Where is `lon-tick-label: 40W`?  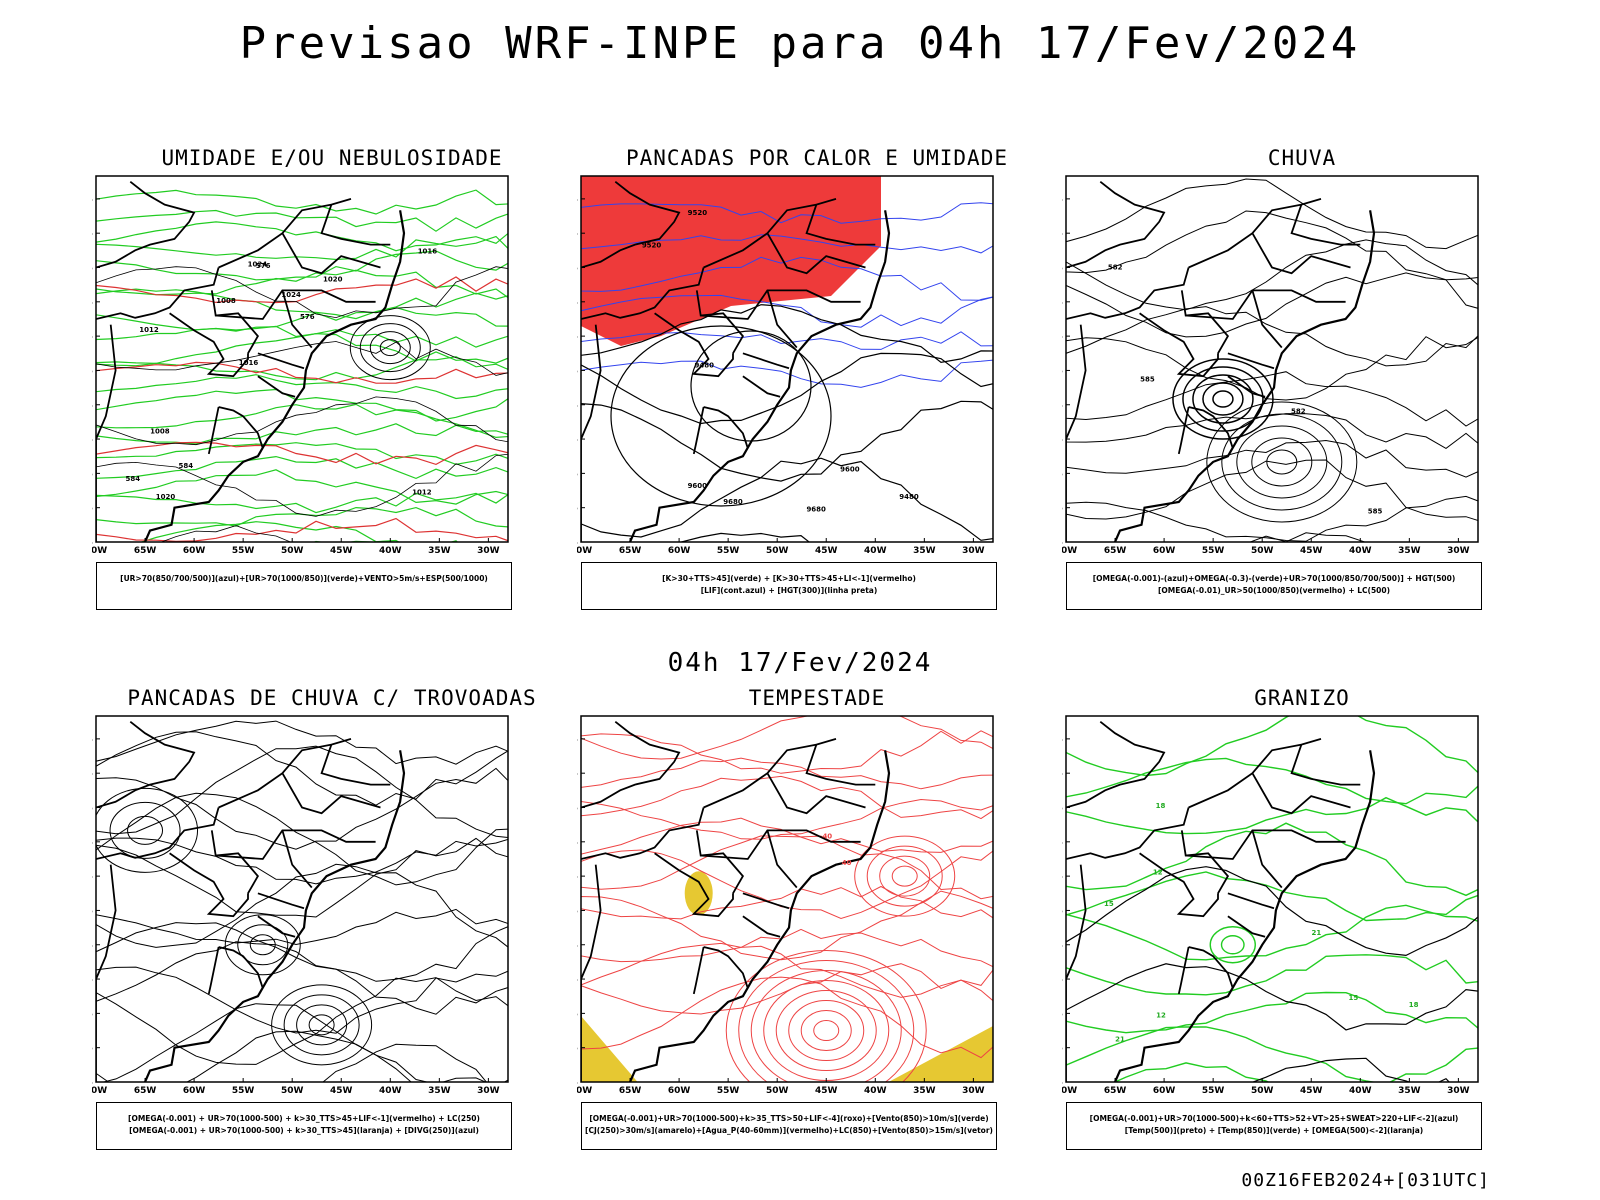
lon-tick-label: 40W is located at coordinates (390, 1091).